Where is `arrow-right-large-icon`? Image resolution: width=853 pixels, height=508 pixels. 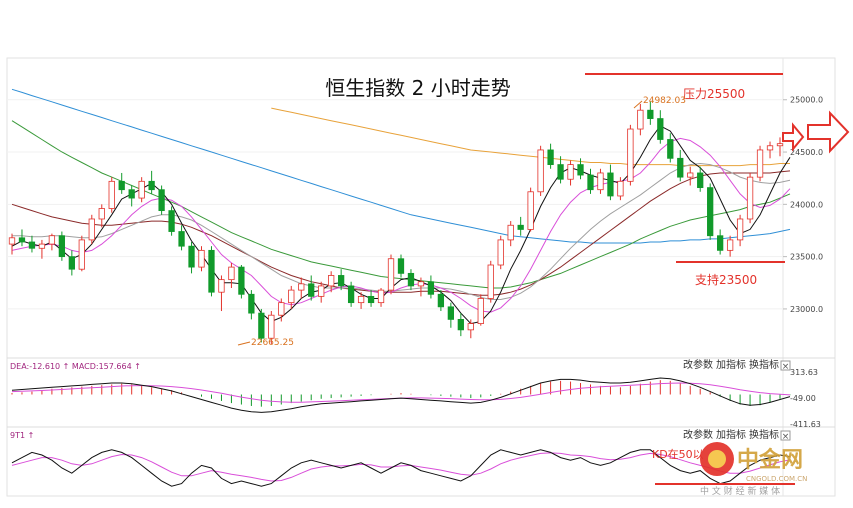 arrow-right-large-icon is located at coordinates (828, 132).